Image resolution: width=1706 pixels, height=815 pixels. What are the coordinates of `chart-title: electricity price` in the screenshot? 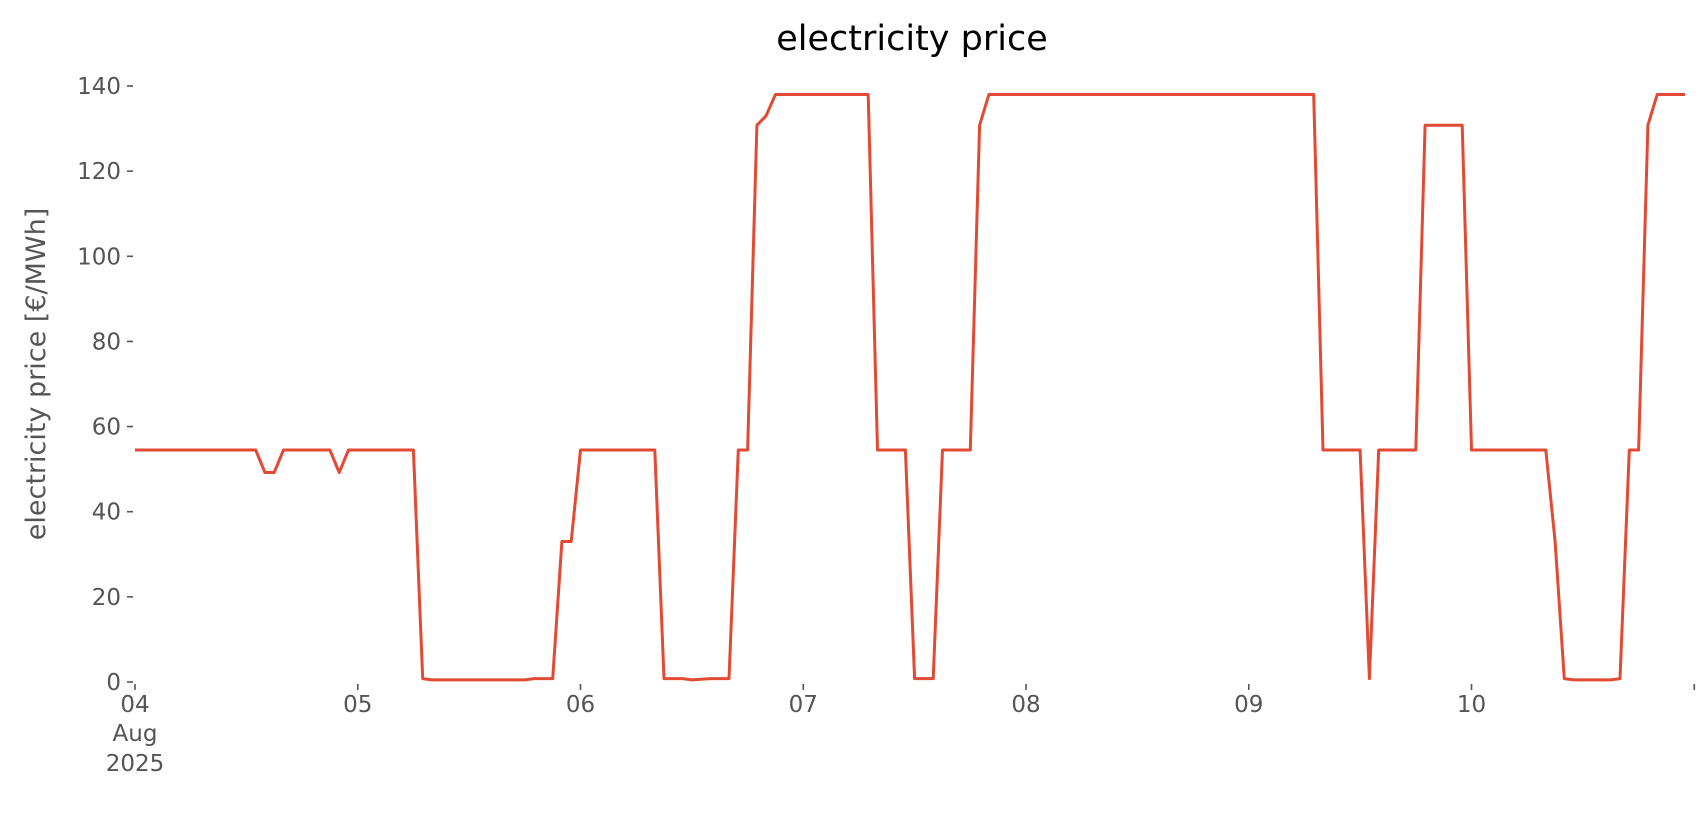 It's located at (912, 39).